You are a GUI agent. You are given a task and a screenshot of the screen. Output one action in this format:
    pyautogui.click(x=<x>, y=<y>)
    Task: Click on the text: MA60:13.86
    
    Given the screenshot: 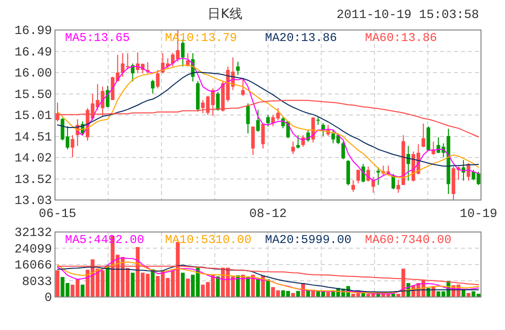 What is the action you would take?
    pyautogui.click(x=401, y=38)
    